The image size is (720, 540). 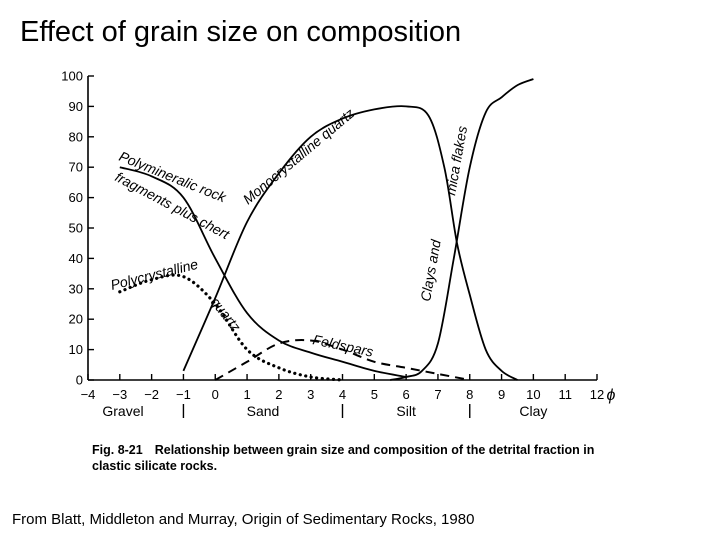 What do you see at coordinates (406, 394) in the screenshot?
I see `x-tick-label: 6` at bounding box center [406, 394].